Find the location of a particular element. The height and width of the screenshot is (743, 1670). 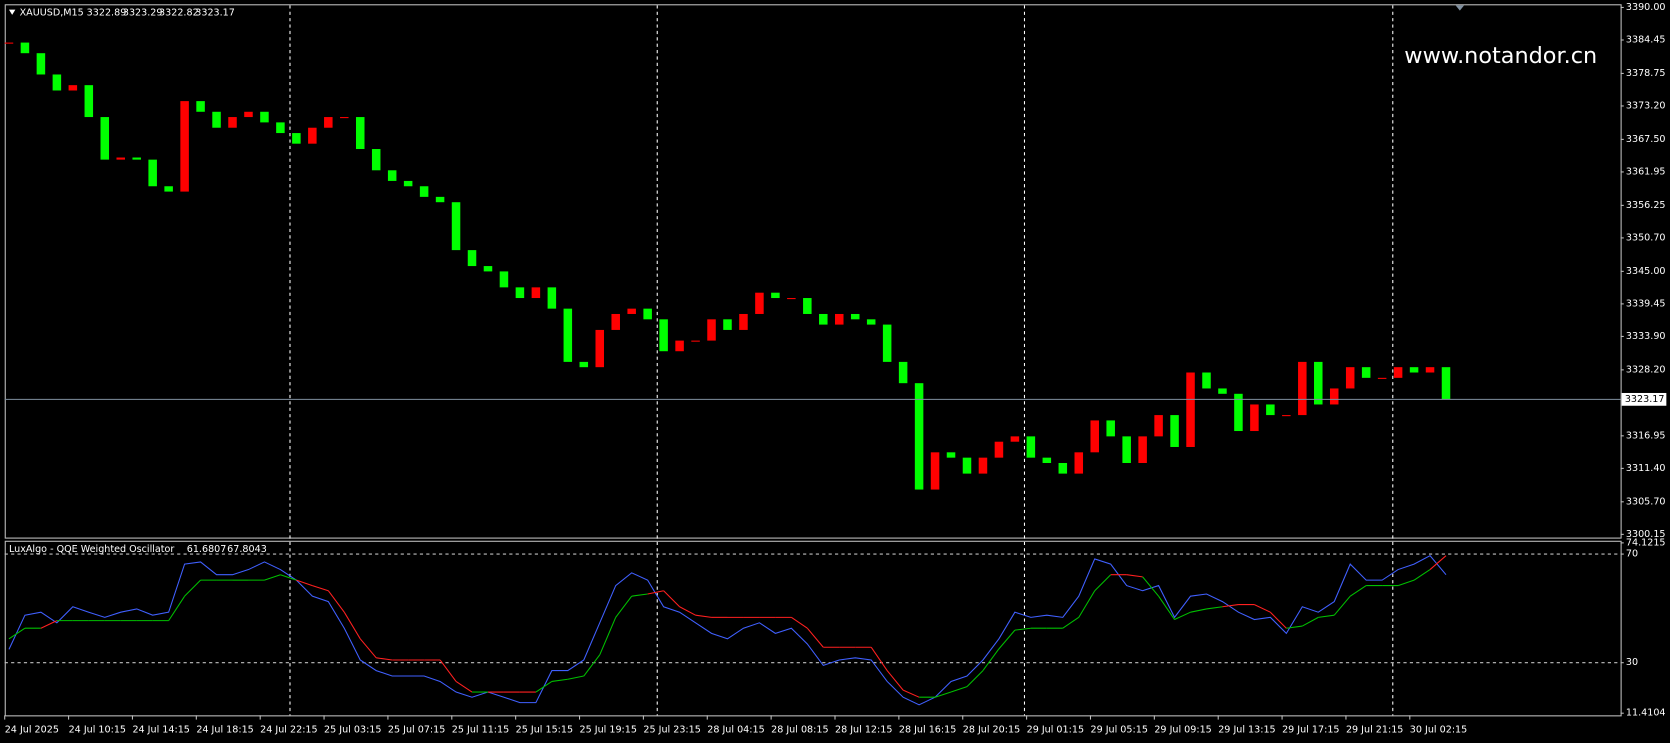

x-tick-label: 28 Jul 20:15 is located at coordinates (991, 730).